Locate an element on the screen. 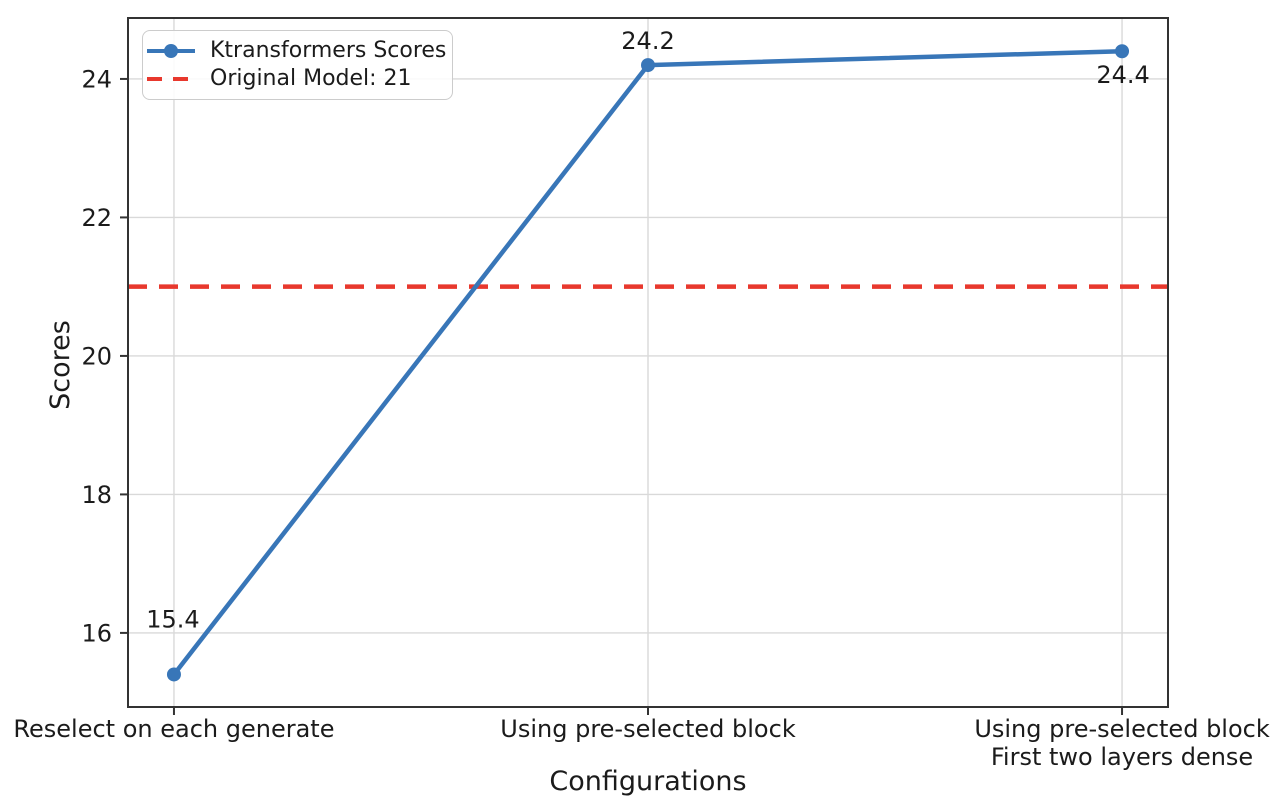 The image size is (1280, 803). y-tick-label: 24 is located at coordinates (96, 79).